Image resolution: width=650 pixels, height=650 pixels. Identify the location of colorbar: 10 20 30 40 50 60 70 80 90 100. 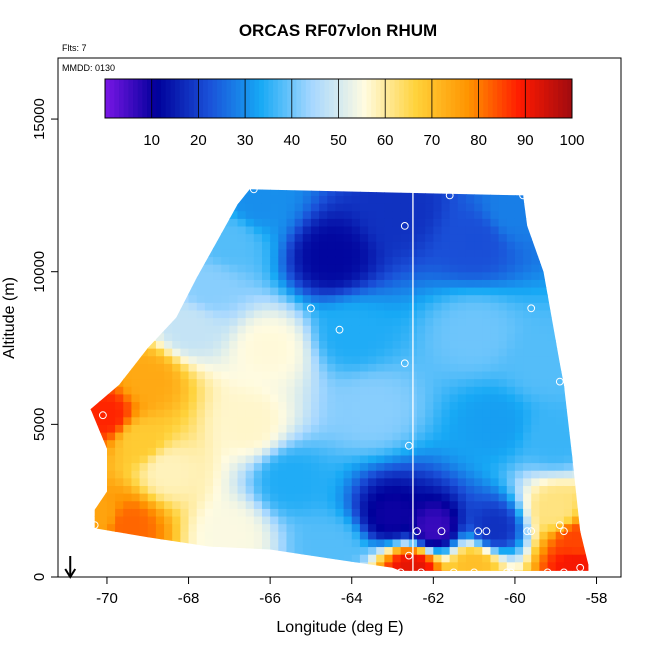
(344, 113).